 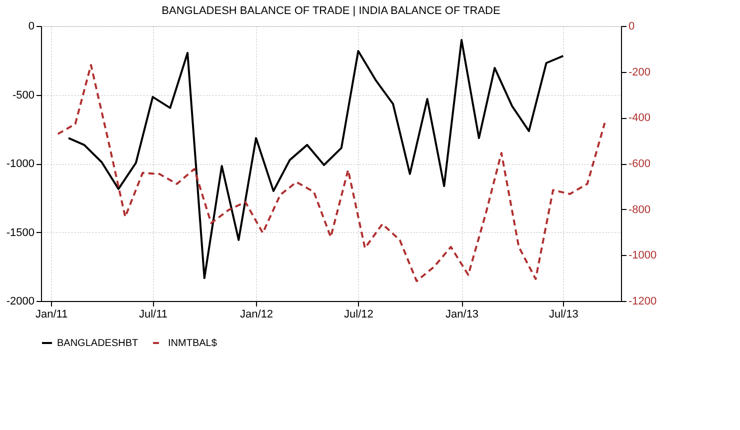 I want to click on y-tick-label: -2000, so click(x=20, y=302).